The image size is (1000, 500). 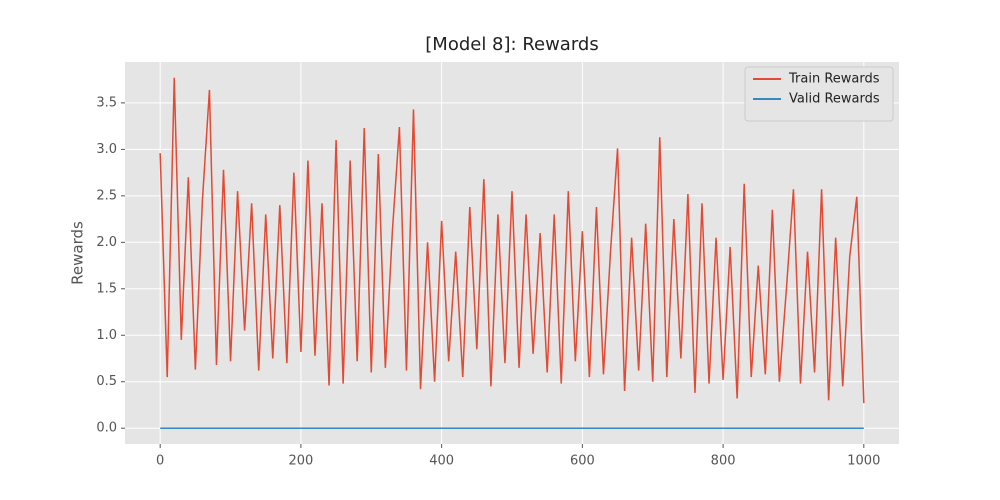 I want to click on chart-title: [Model 8]: Rewards, so click(x=511, y=44).